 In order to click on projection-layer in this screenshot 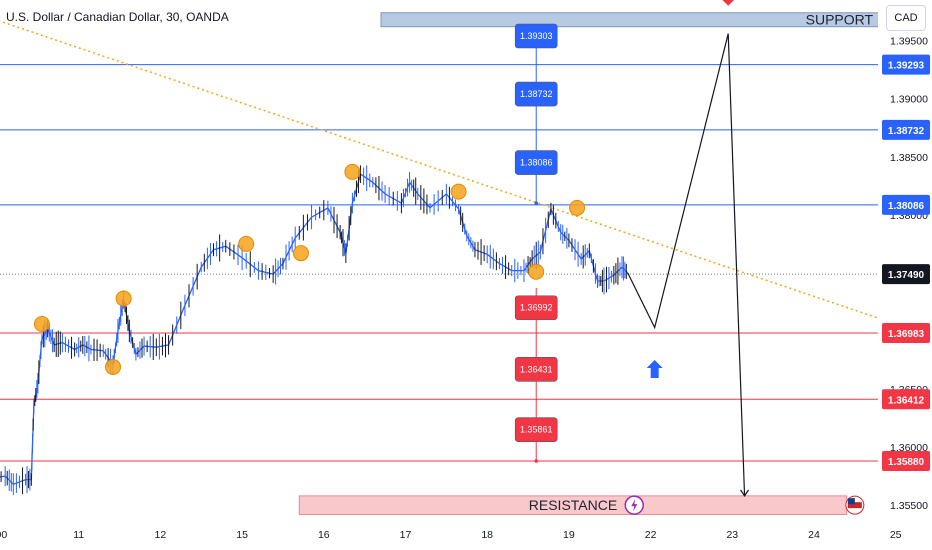, I will do `click(688, 248)`.